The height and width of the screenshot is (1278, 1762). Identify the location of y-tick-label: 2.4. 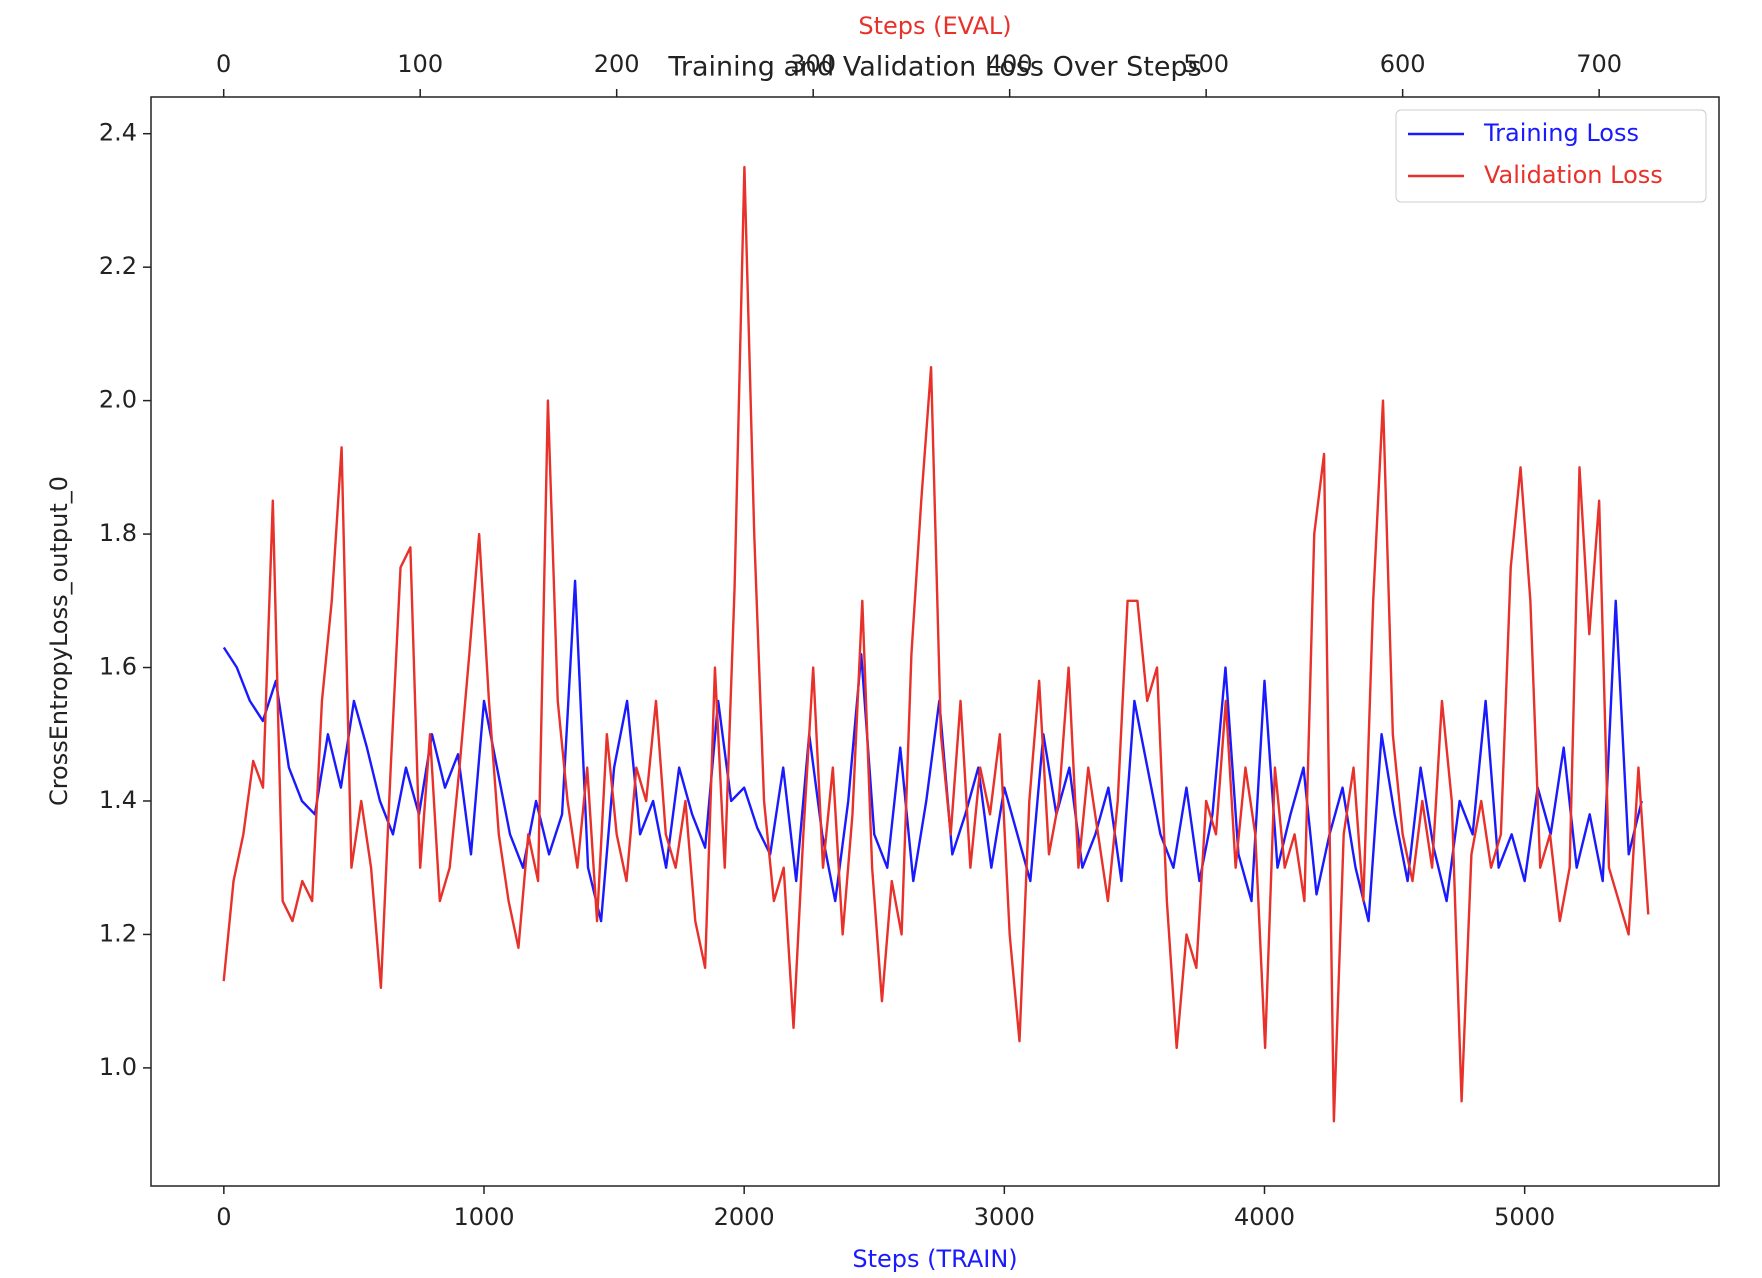
(118, 133).